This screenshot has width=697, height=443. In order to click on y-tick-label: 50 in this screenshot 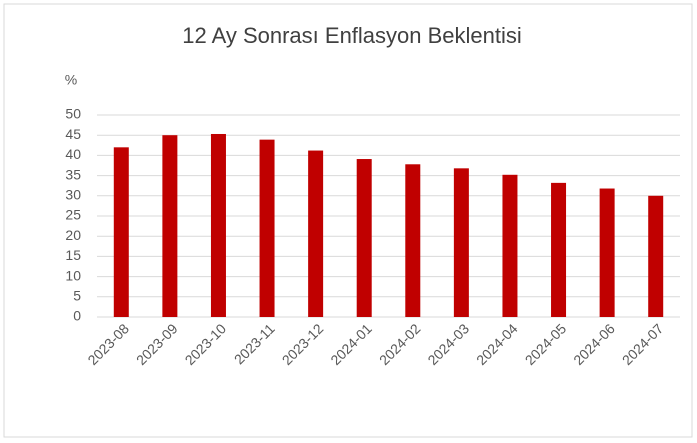, I will do `click(73, 114)`.